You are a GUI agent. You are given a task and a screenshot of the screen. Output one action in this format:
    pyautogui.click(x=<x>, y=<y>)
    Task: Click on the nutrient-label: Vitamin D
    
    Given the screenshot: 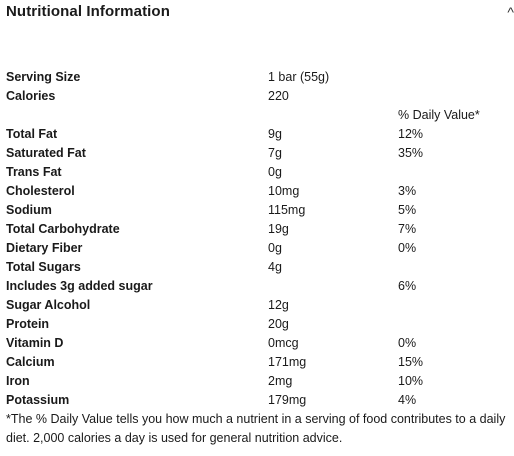 What is the action you would take?
    pyautogui.click(x=35, y=343)
    